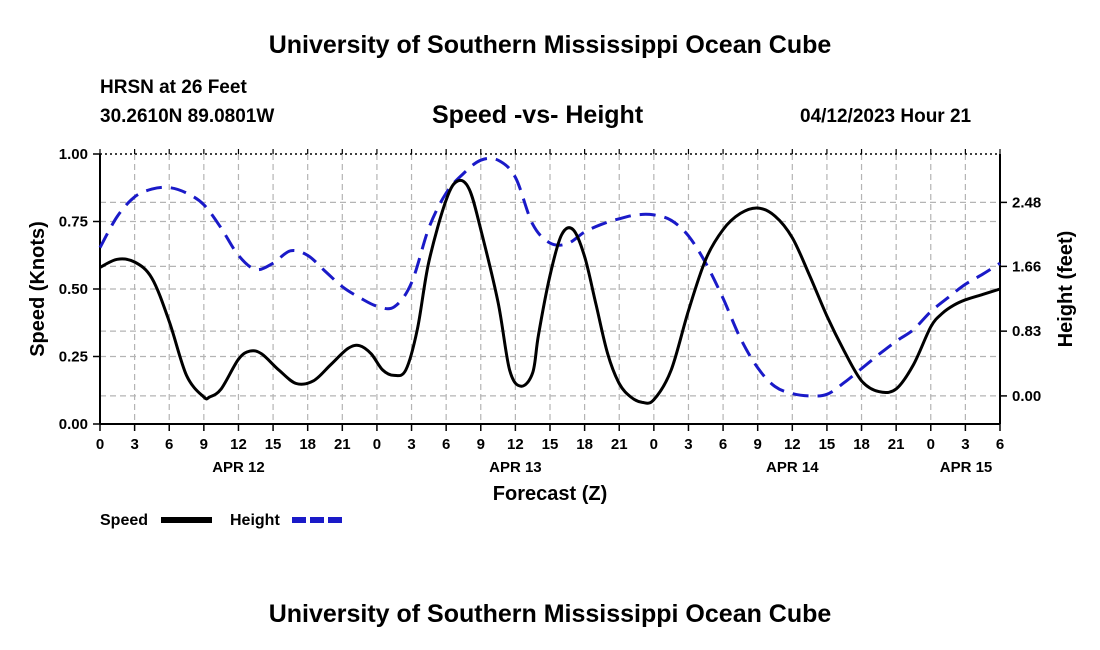 The height and width of the screenshot is (650, 1100). I want to click on y-left-tick-label: 0.50, so click(73, 289).